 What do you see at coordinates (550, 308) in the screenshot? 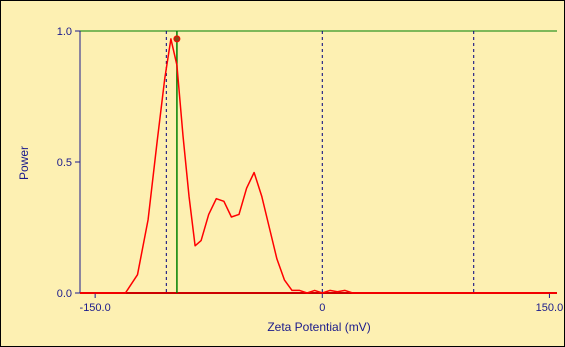
I see `x-tick-label: 150.0` at bounding box center [550, 308].